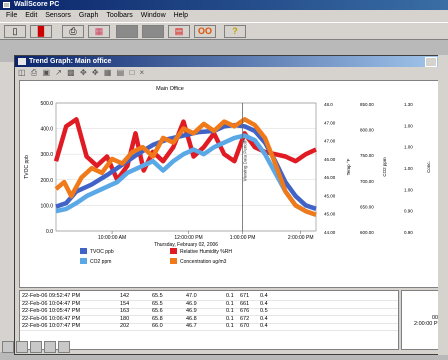  I want to click on help-icon: ?, so click(235, 31).